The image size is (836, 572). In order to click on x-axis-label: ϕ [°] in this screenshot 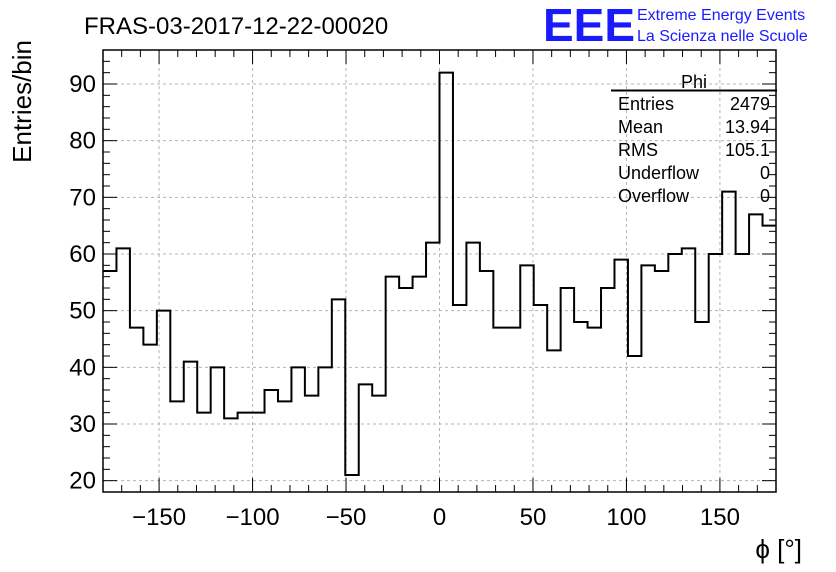, I will do `click(778, 549)`.